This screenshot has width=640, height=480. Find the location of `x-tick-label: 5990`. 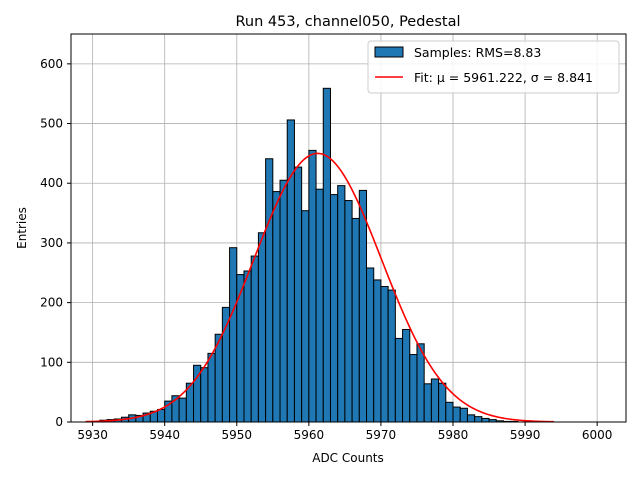

x-tick-label: 5990 is located at coordinates (525, 435).